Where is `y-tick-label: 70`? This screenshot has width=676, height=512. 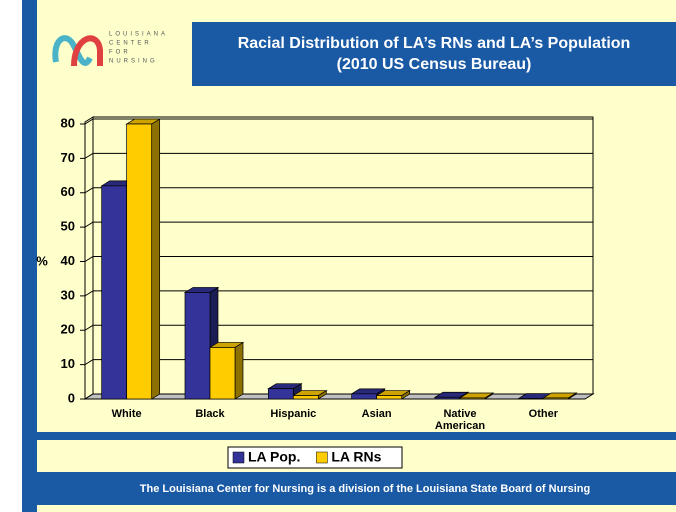
y-tick-label: 70 is located at coordinates (68, 157).